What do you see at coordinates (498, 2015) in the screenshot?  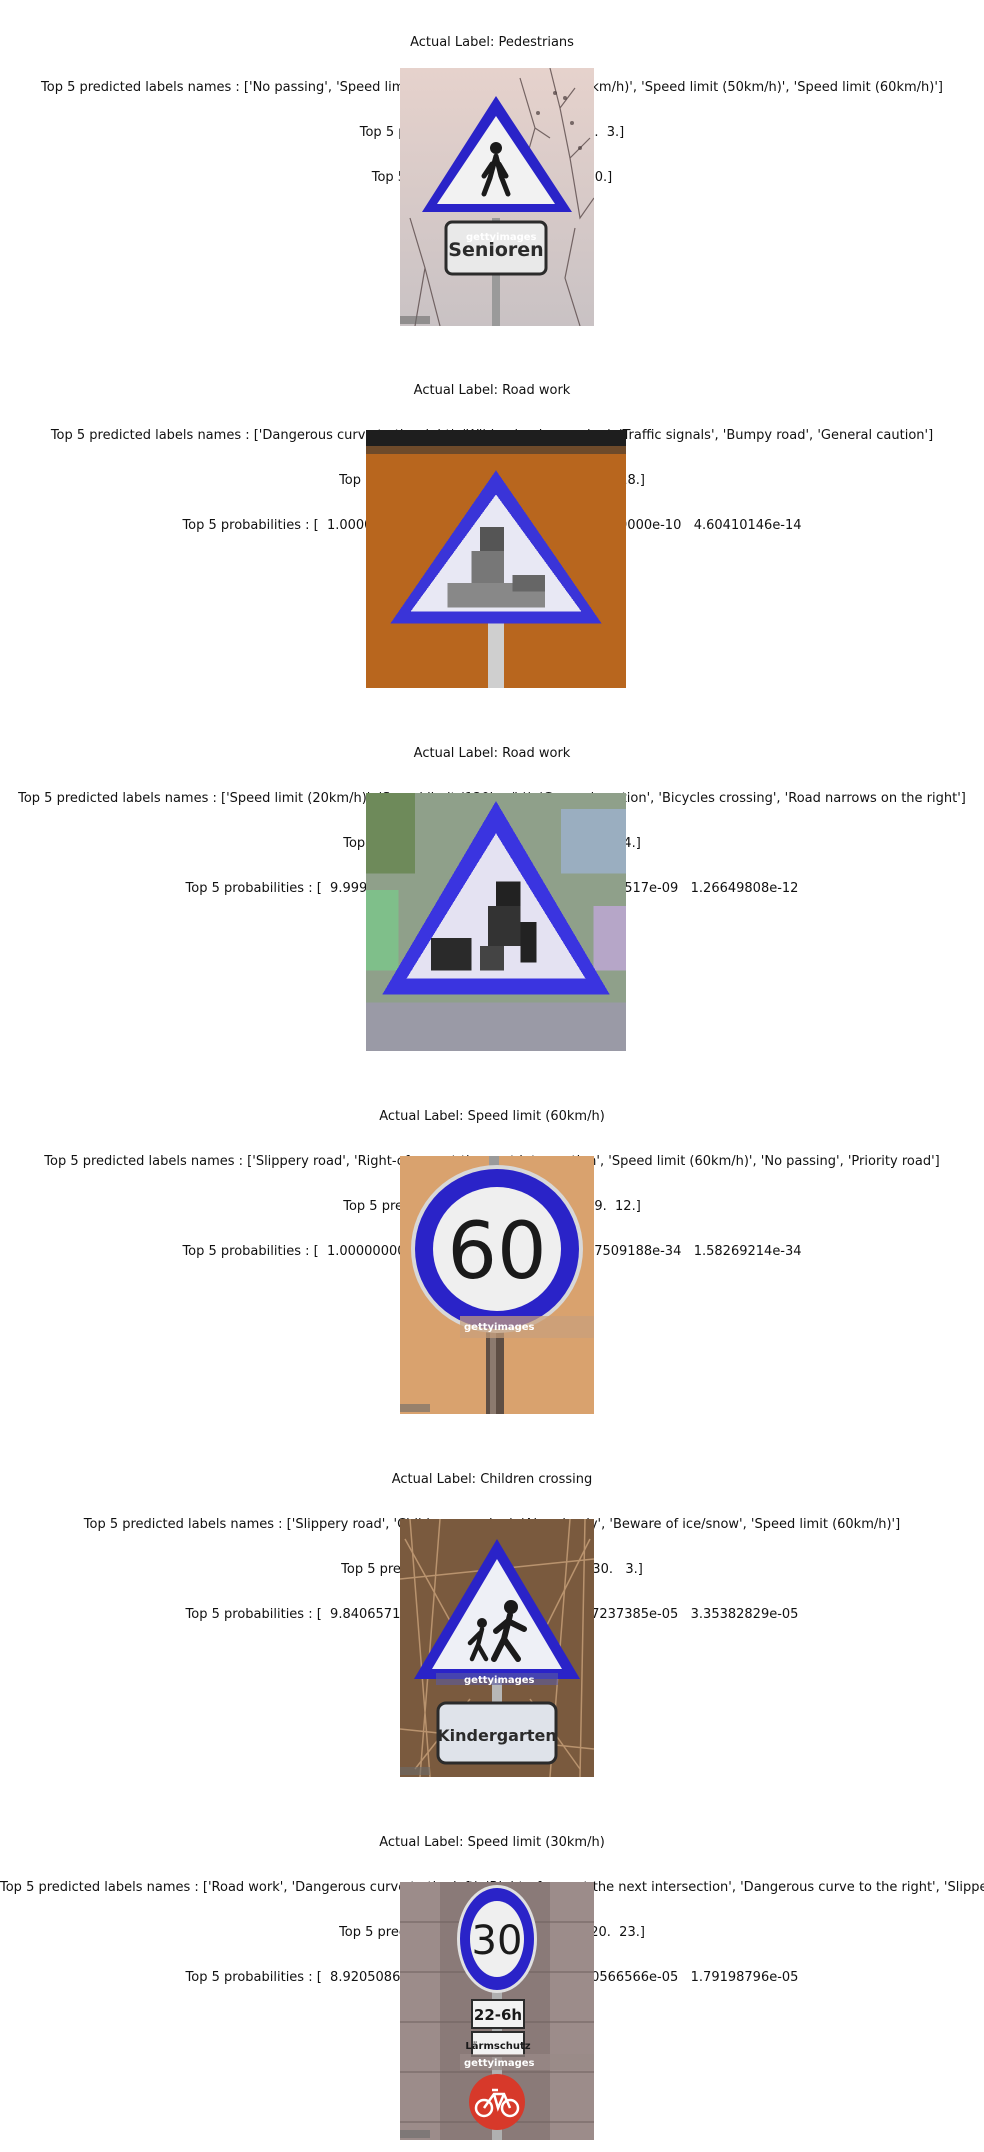 I see `plate-text-time: 22-6h` at bounding box center [498, 2015].